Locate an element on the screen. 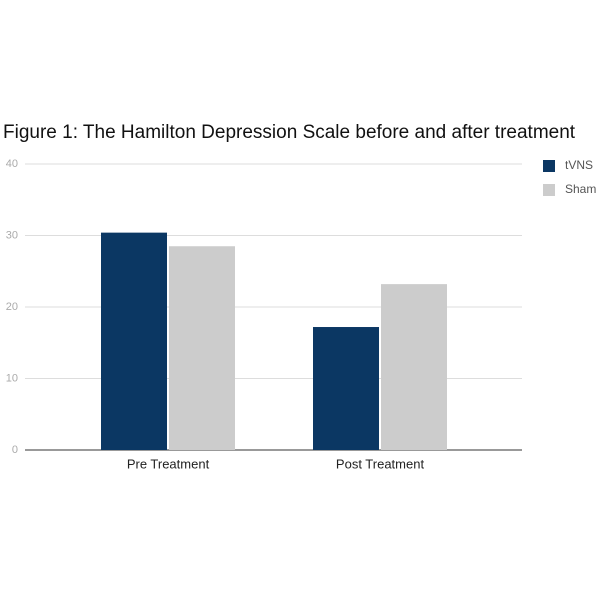 This screenshot has width=600, height=605. x-tick-label: Post Treatment is located at coordinates (380, 463).